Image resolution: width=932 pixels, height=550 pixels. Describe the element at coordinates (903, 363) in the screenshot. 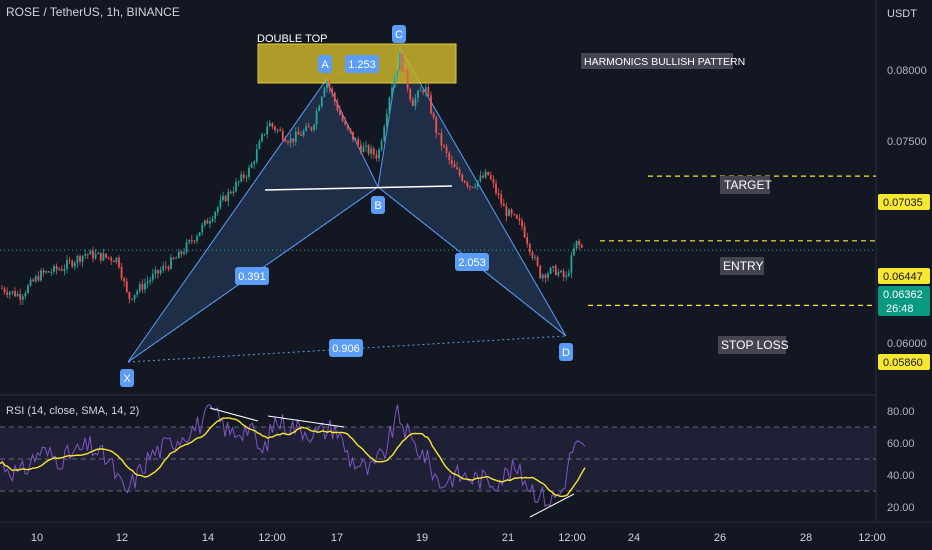

I see `stop-price-text: 0.05860` at that location.